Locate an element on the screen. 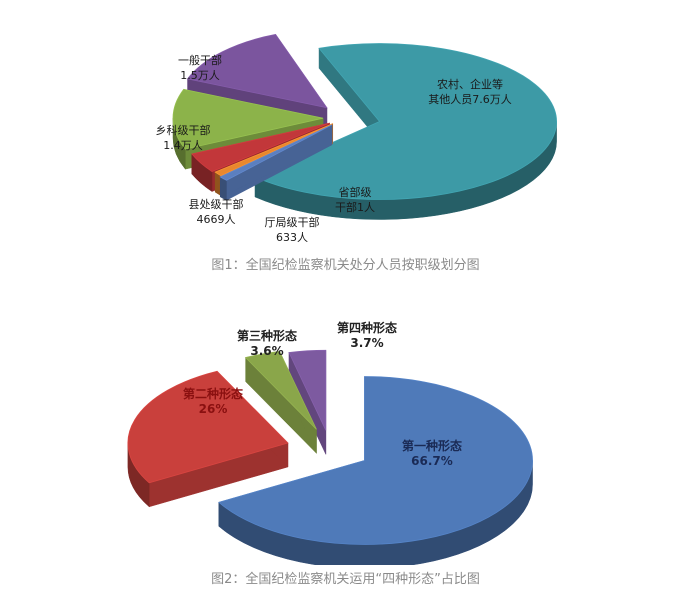 This screenshot has width=691, height=608. fig1-label-0: 农村、企业等其他人员7.6万人 is located at coordinates (470, 91).